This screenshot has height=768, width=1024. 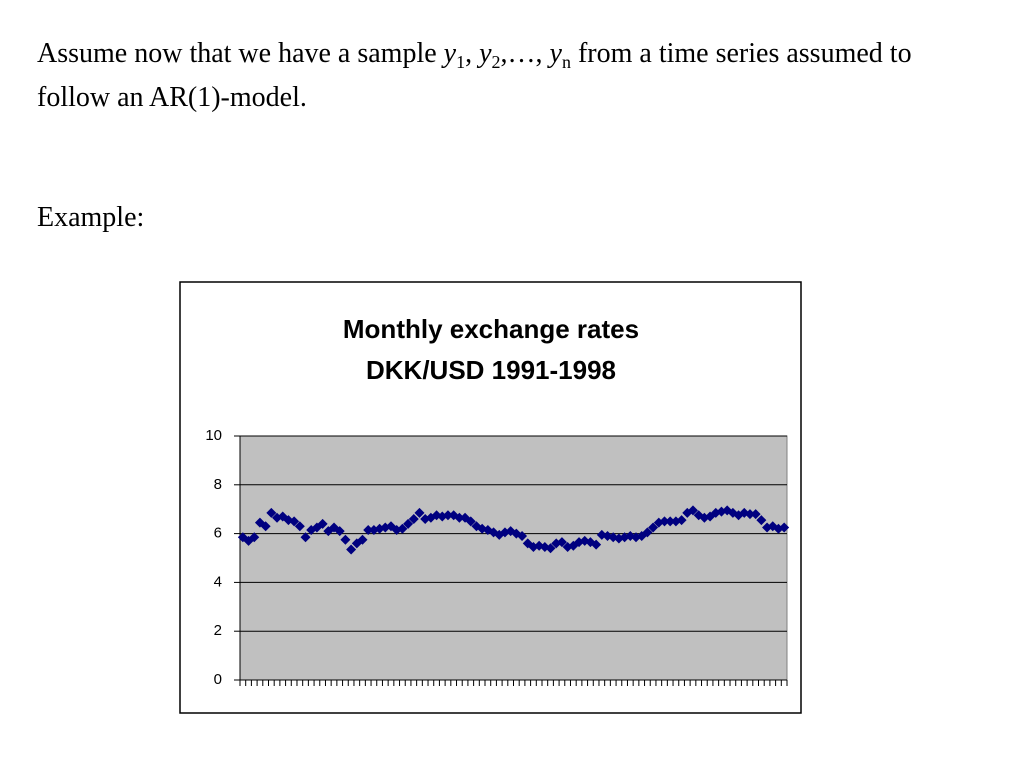 What do you see at coordinates (491, 370) in the screenshot?
I see `chart-subtitle: DKK/USD 1991-1998` at bounding box center [491, 370].